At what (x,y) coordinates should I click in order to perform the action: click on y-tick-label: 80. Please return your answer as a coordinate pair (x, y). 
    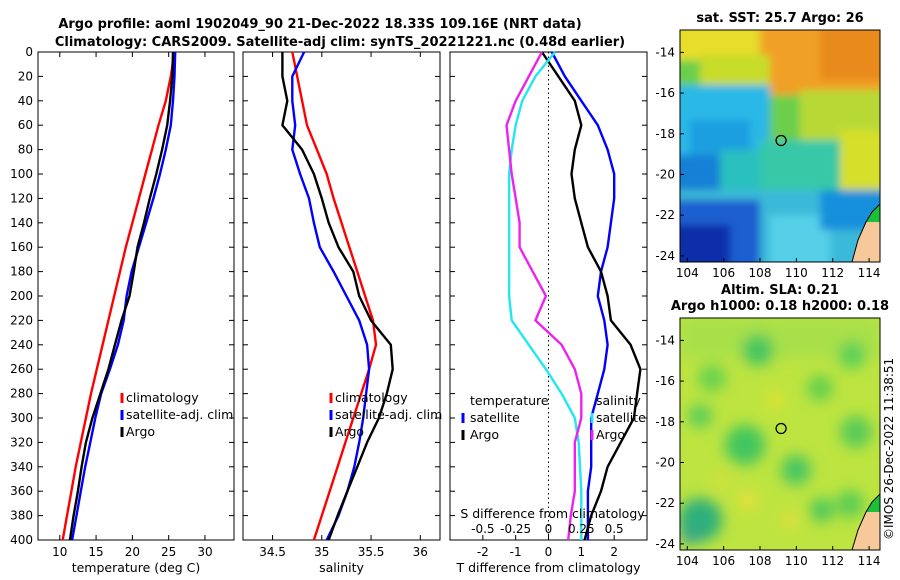
    Looking at the image, I should click on (25, 150).